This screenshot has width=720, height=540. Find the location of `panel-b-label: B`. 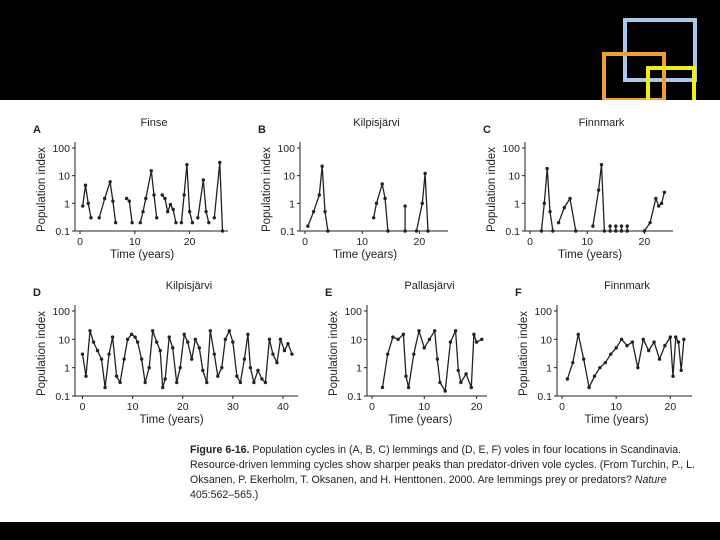

panel-b-label: B is located at coordinates (262, 130).